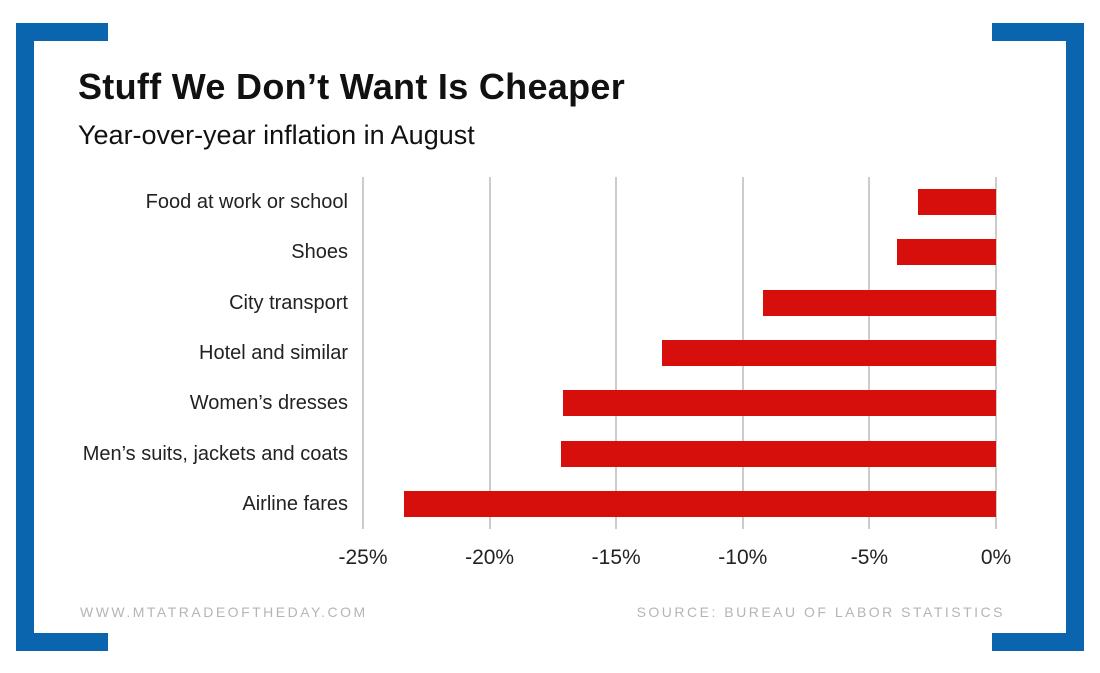 The height and width of the screenshot is (673, 1100). I want to click on chart-title: Stuff We Don’t Want Is Cheaper, so click(352, 86).